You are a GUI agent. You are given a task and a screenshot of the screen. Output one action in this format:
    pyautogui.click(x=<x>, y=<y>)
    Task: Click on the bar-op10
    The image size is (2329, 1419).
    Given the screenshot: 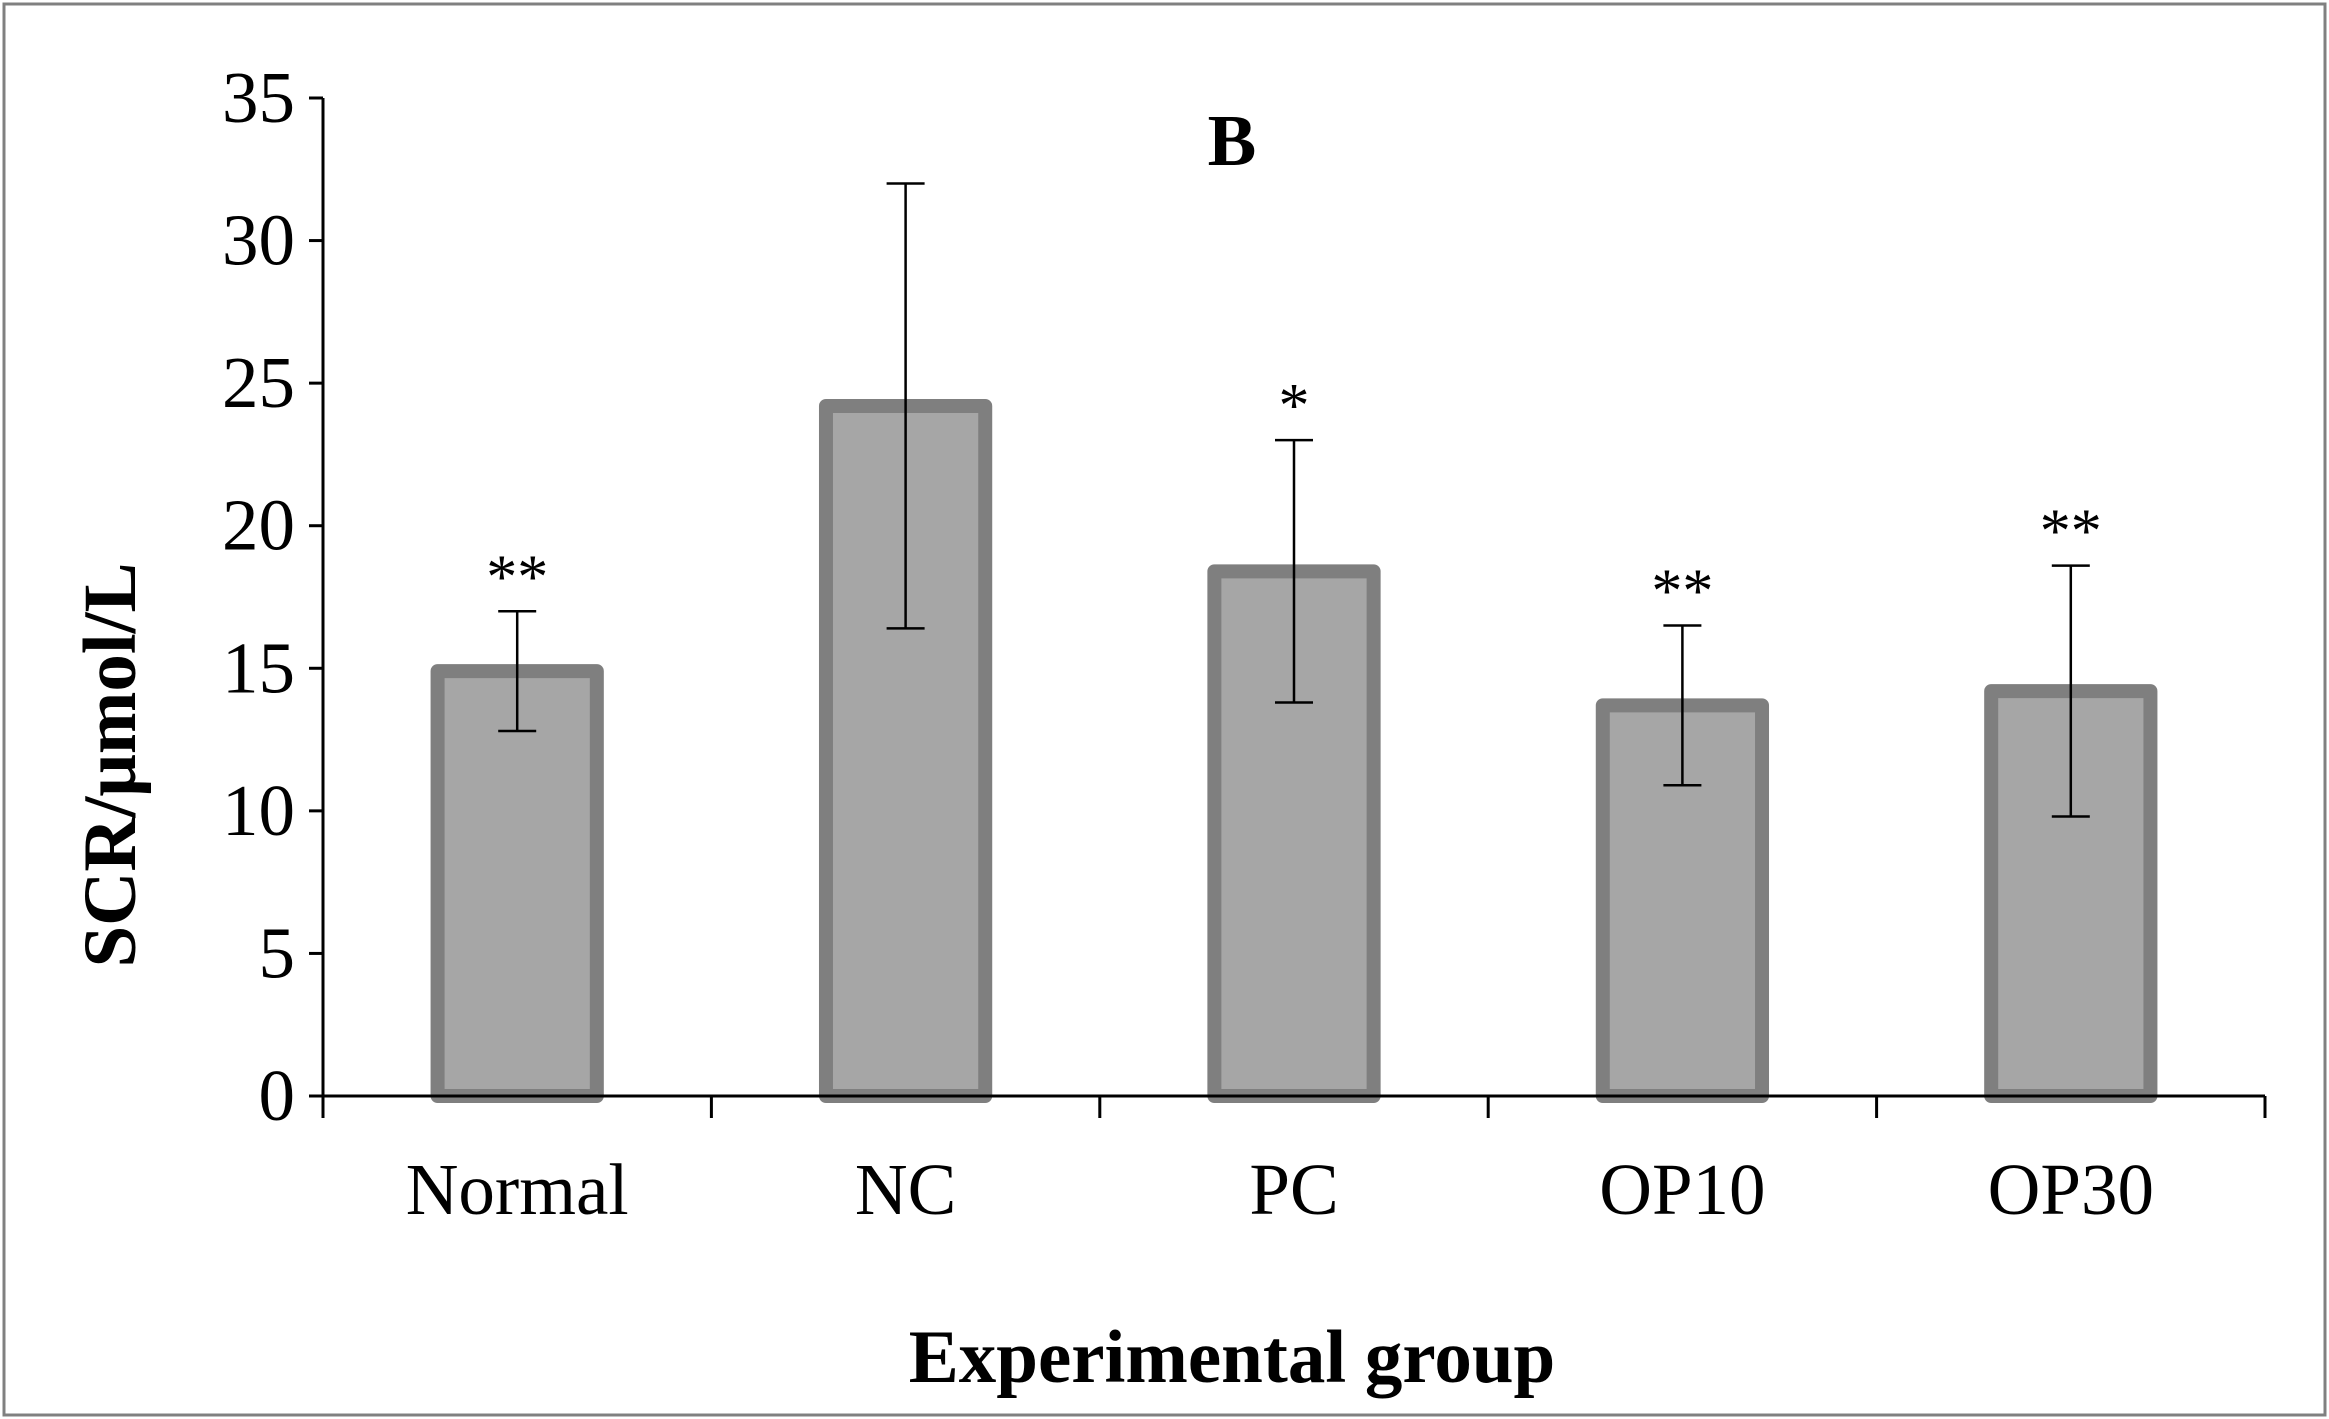 What is the action you would take?
    pyautogui.click(x=1682, y=901)
    